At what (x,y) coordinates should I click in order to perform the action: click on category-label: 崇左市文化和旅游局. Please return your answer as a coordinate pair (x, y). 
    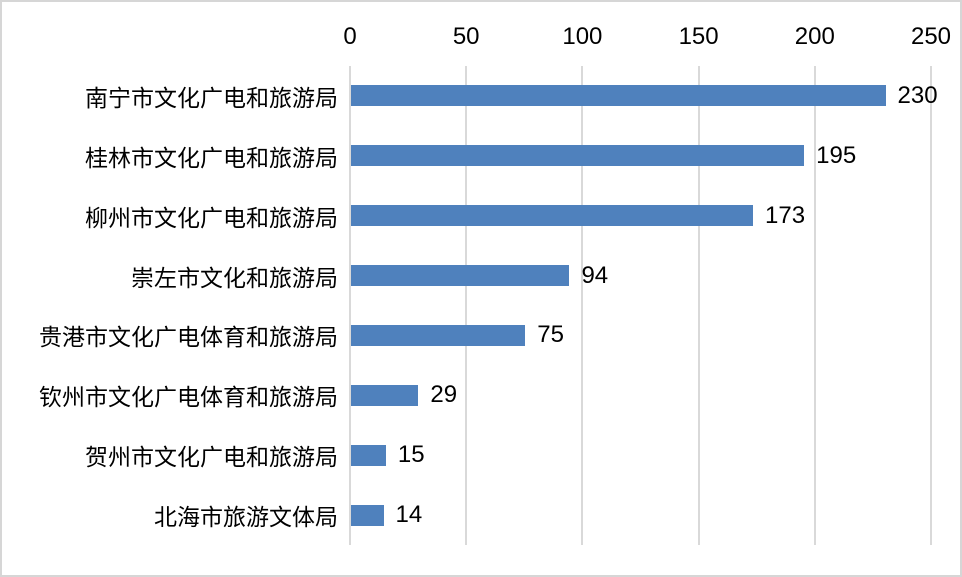
    Looking at the image, I should click on (234, 277).